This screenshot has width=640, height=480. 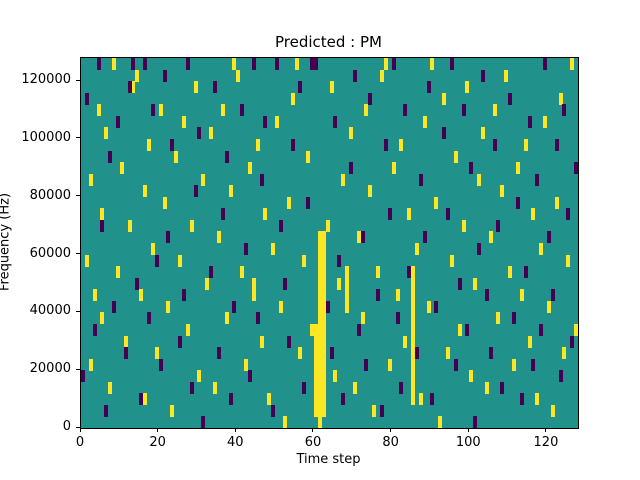 I want to click on y-tick-label: 100000, so click(x=46, y=137).